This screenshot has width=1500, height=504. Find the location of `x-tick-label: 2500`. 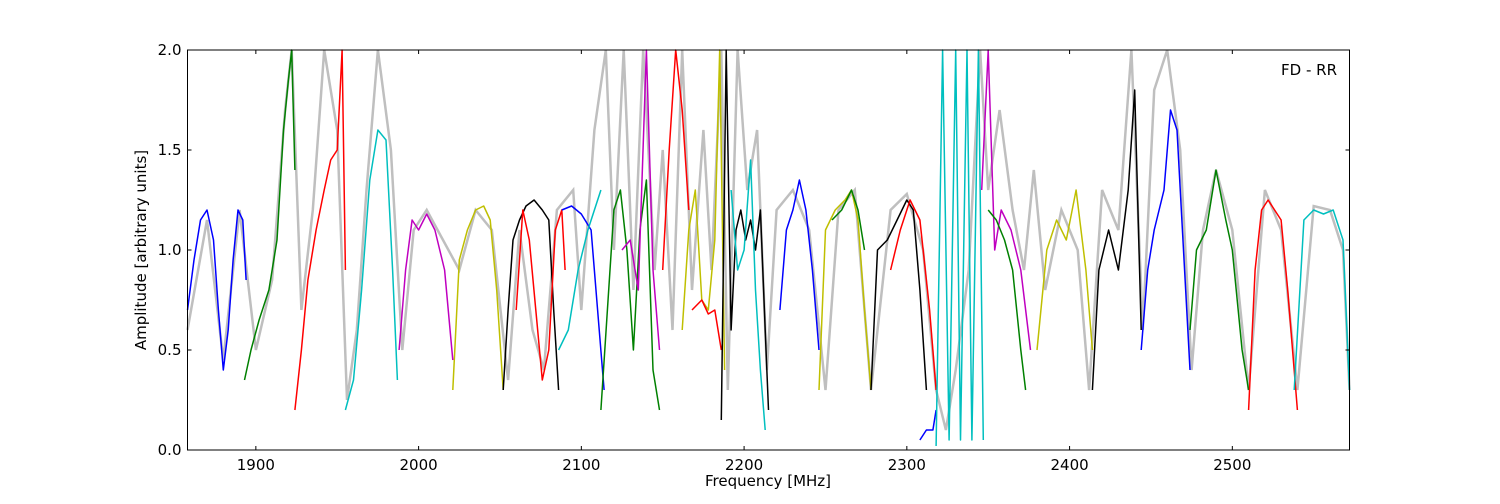

x-tick-label: 2500 is located at coordinates (1232, 465).